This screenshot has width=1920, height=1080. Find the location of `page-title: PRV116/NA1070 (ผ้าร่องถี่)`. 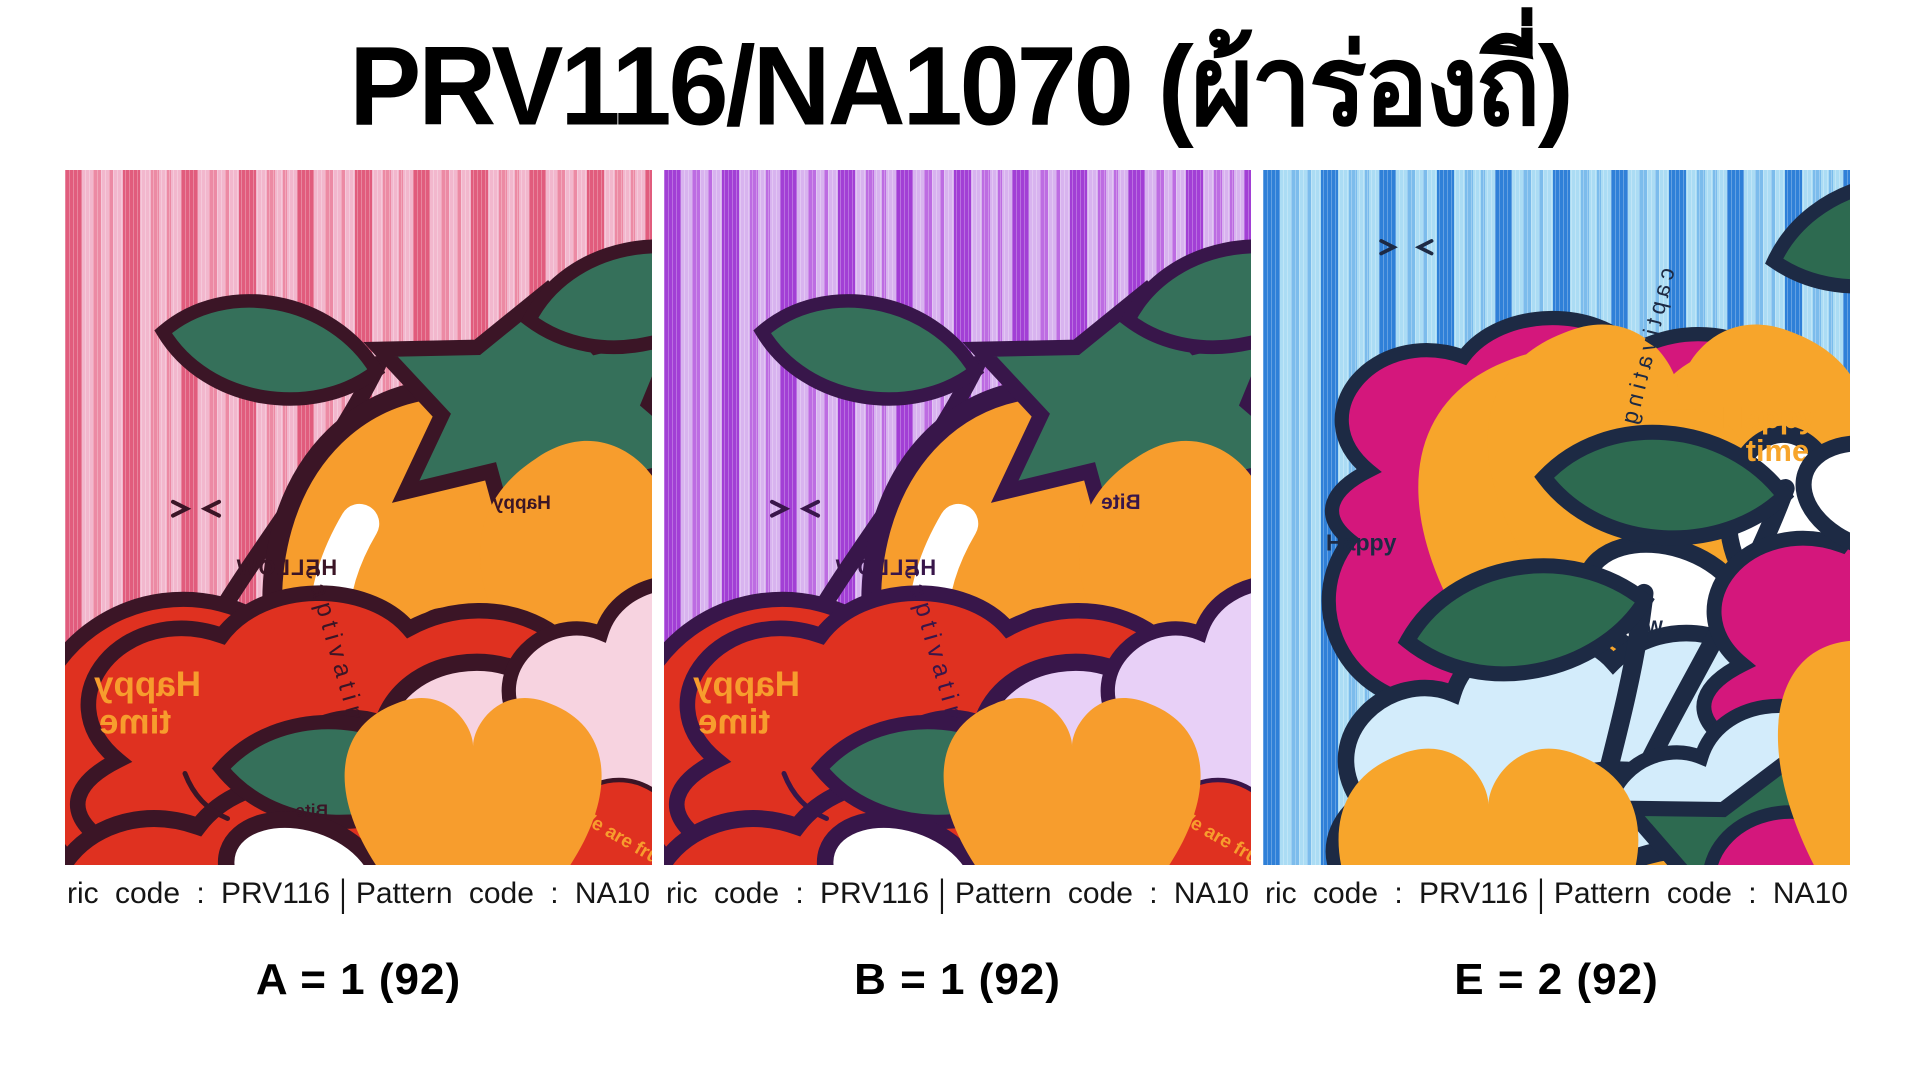

page-title: PRV116/NA1070 (ผ้าร่องถี่) is located at coordinates (961, 85).